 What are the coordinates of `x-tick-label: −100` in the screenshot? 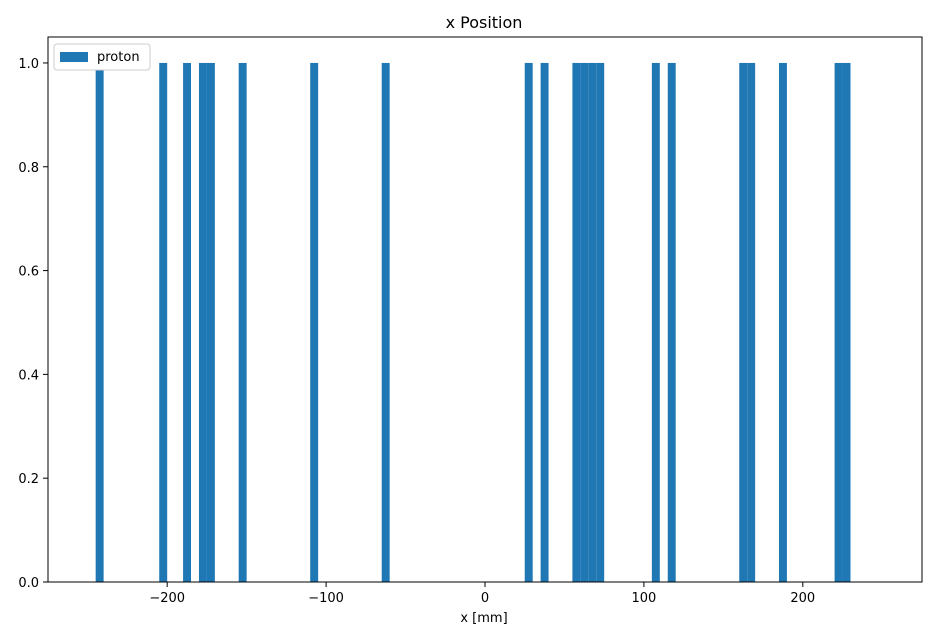 It's located at (326, 598).